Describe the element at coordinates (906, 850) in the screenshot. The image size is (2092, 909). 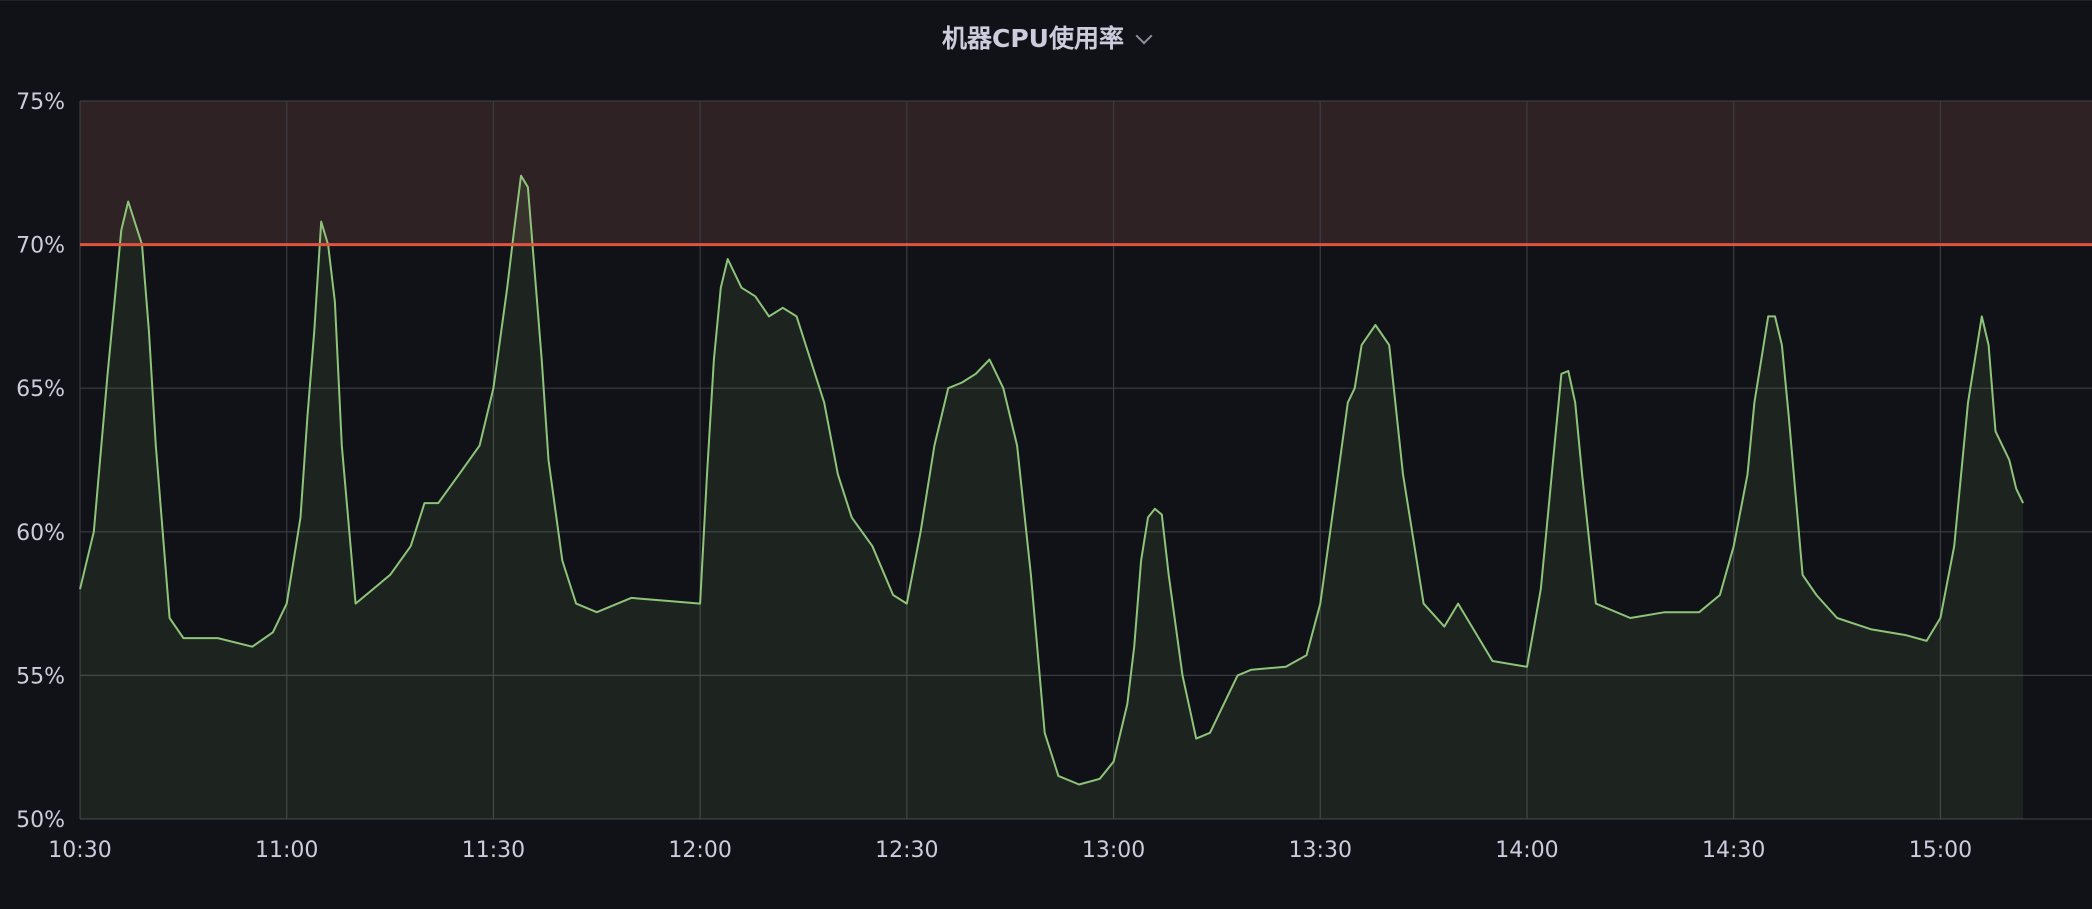
I see `x-tick-label: 12:30` at that location.